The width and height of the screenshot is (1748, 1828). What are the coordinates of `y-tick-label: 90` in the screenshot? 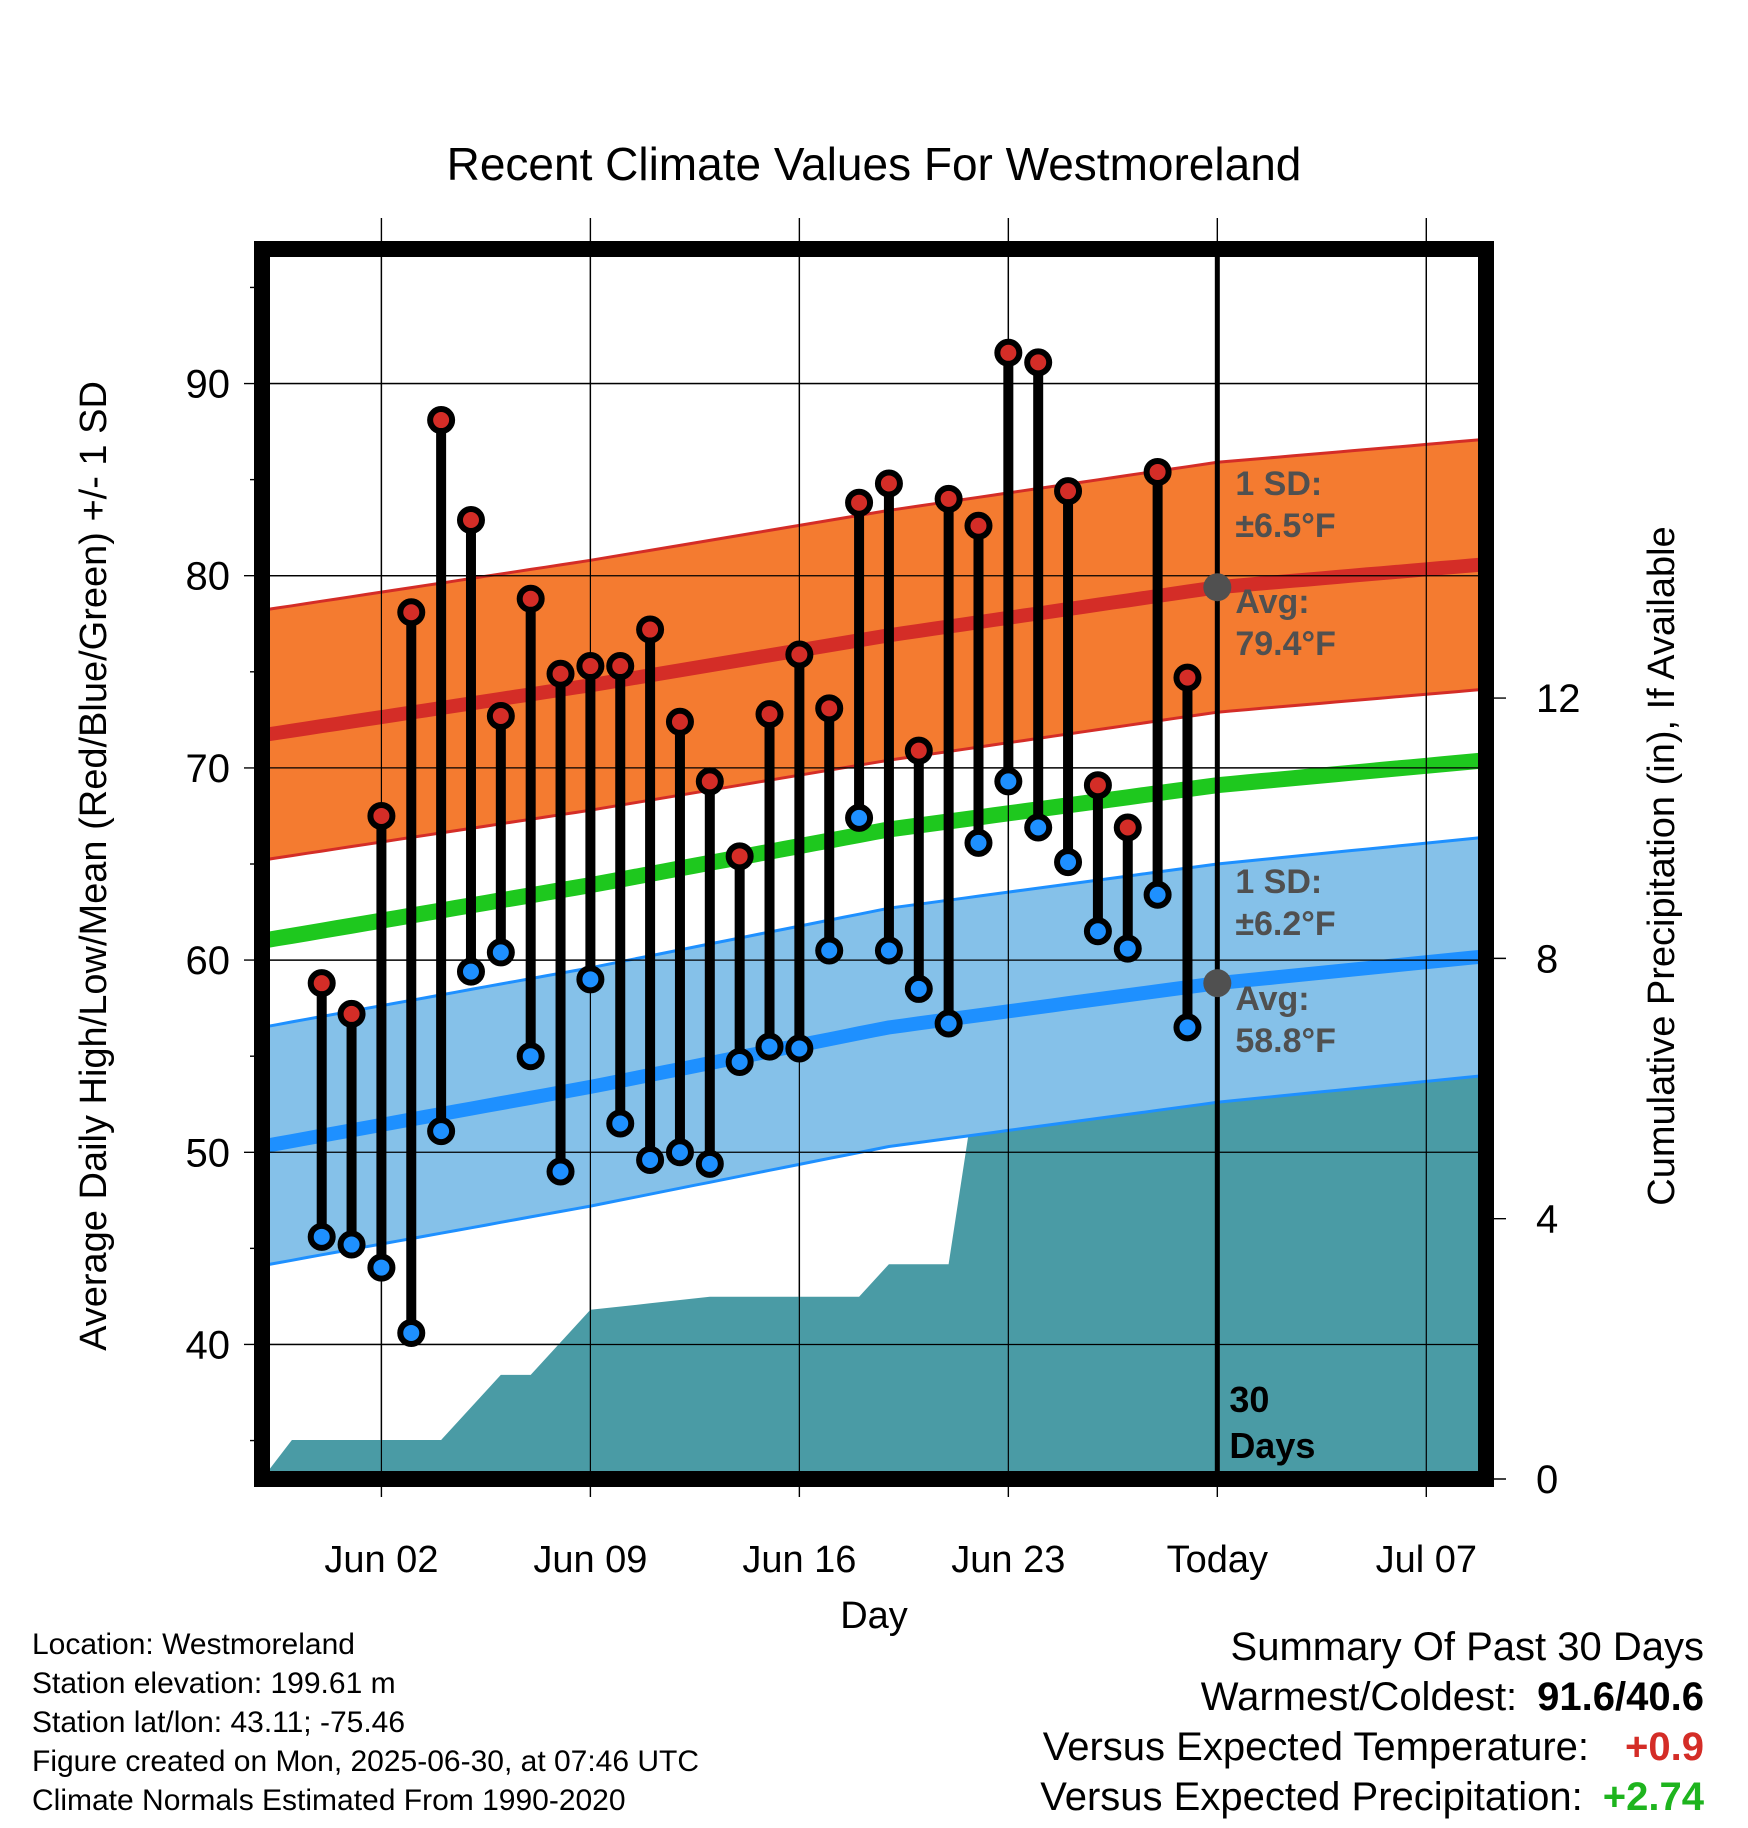 It's located at (208, 385).